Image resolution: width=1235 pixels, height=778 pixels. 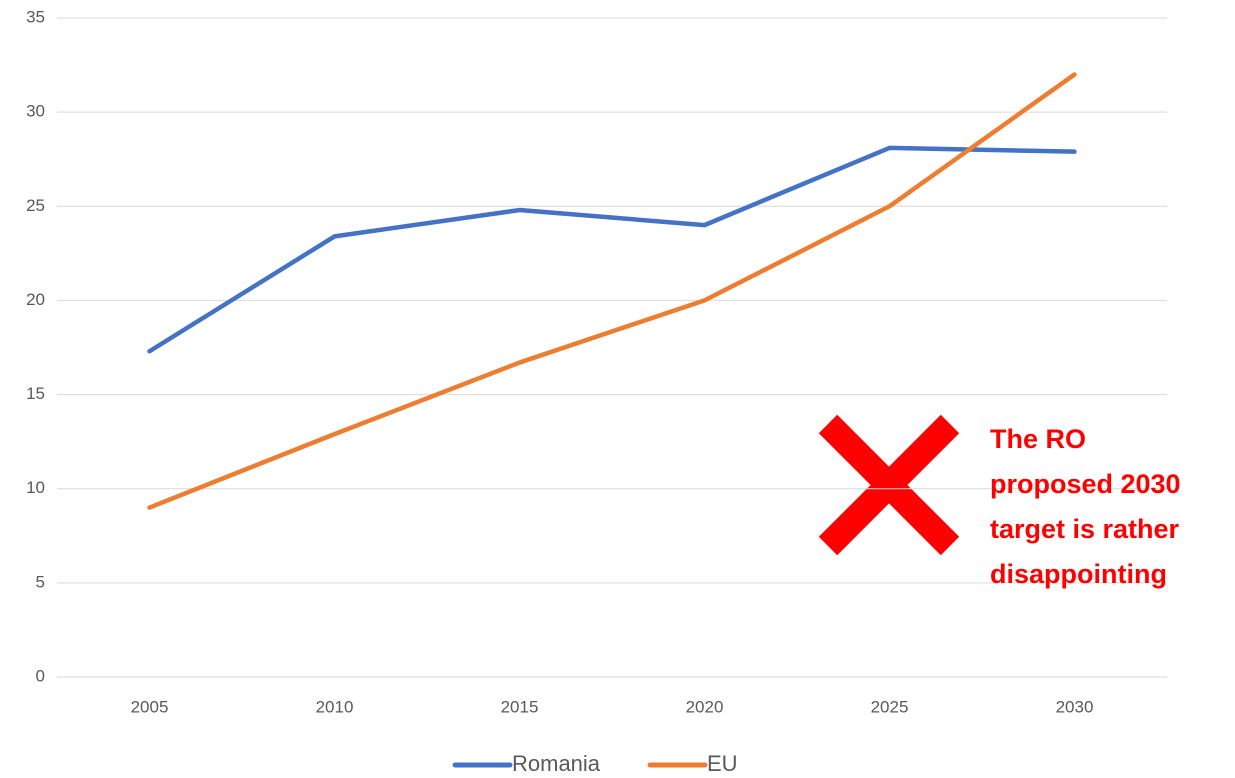 I want to click on annotation: target is rather, so click(x=1085, y=529).